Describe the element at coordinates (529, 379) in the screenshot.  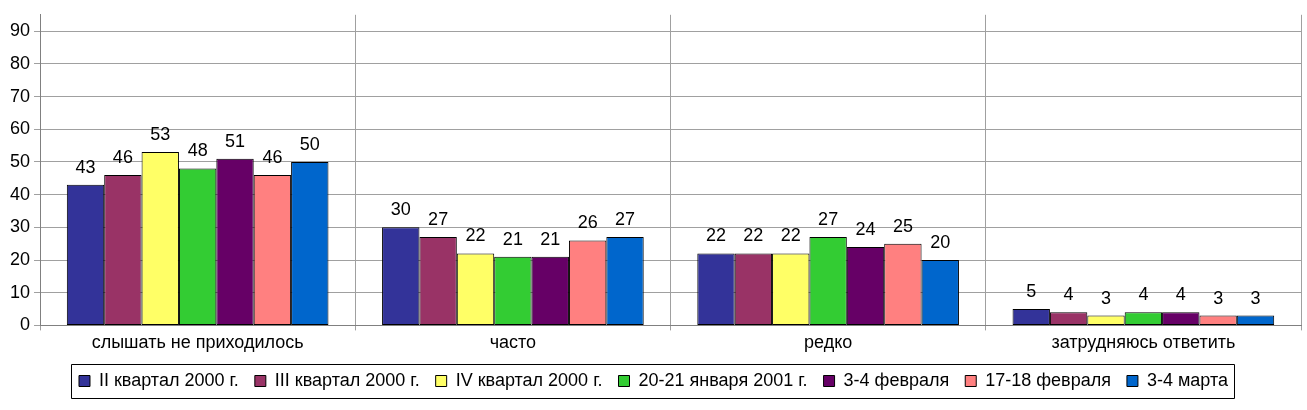
I see `legend-label: IV квартал 2000 г.` at that location.